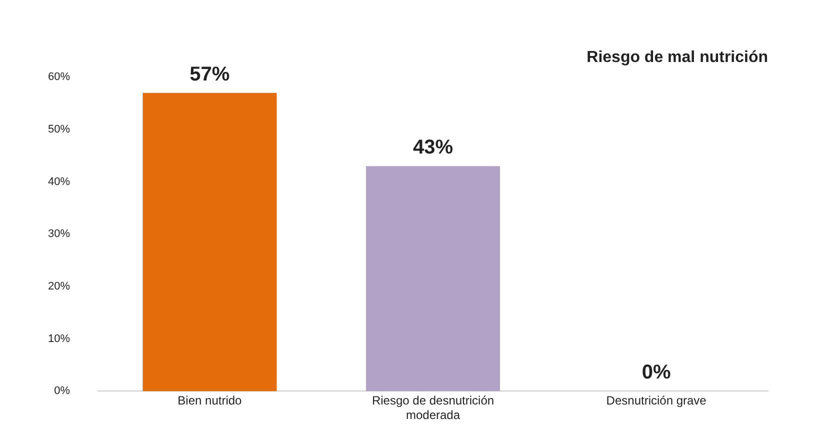 Image resolution: width=819 pixels, height=434 pixels. Describe the element at coordinates (433, 147) in the screenshot. I see `data-label: 43%` at that location.